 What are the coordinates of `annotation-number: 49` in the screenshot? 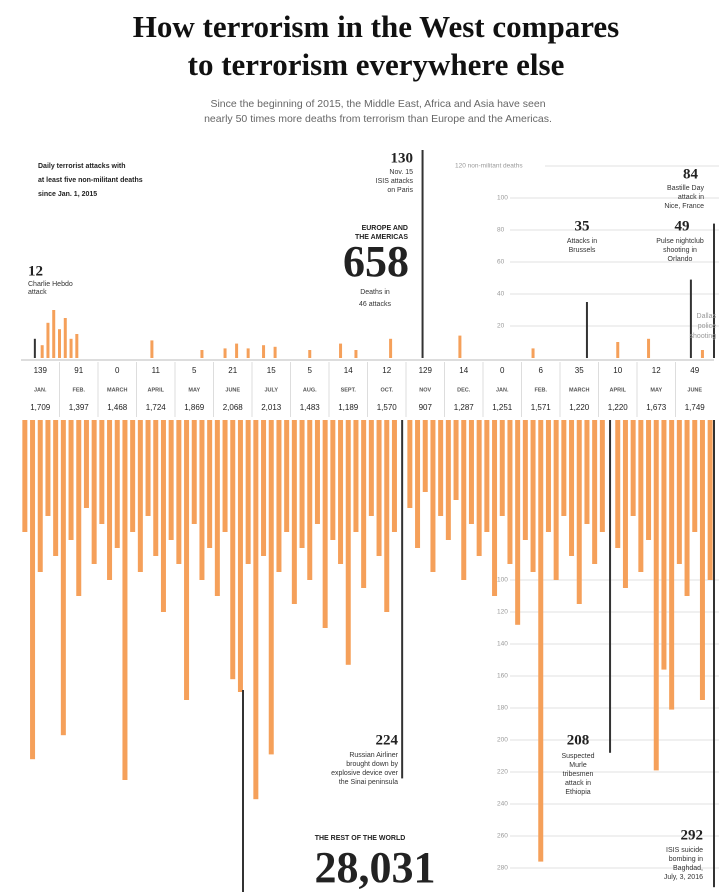 It's located at (682, 226).